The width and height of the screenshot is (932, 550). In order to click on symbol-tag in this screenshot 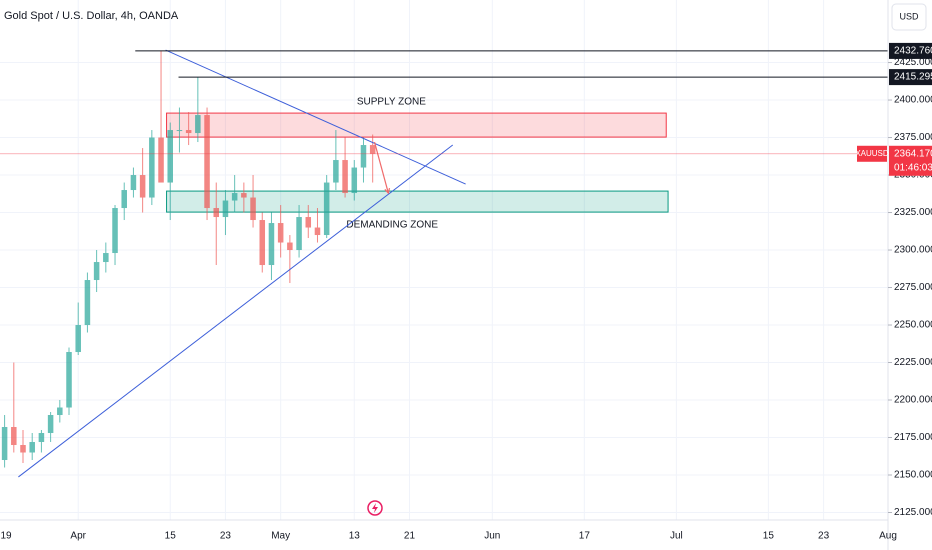, I will do `click(872, 153)`.